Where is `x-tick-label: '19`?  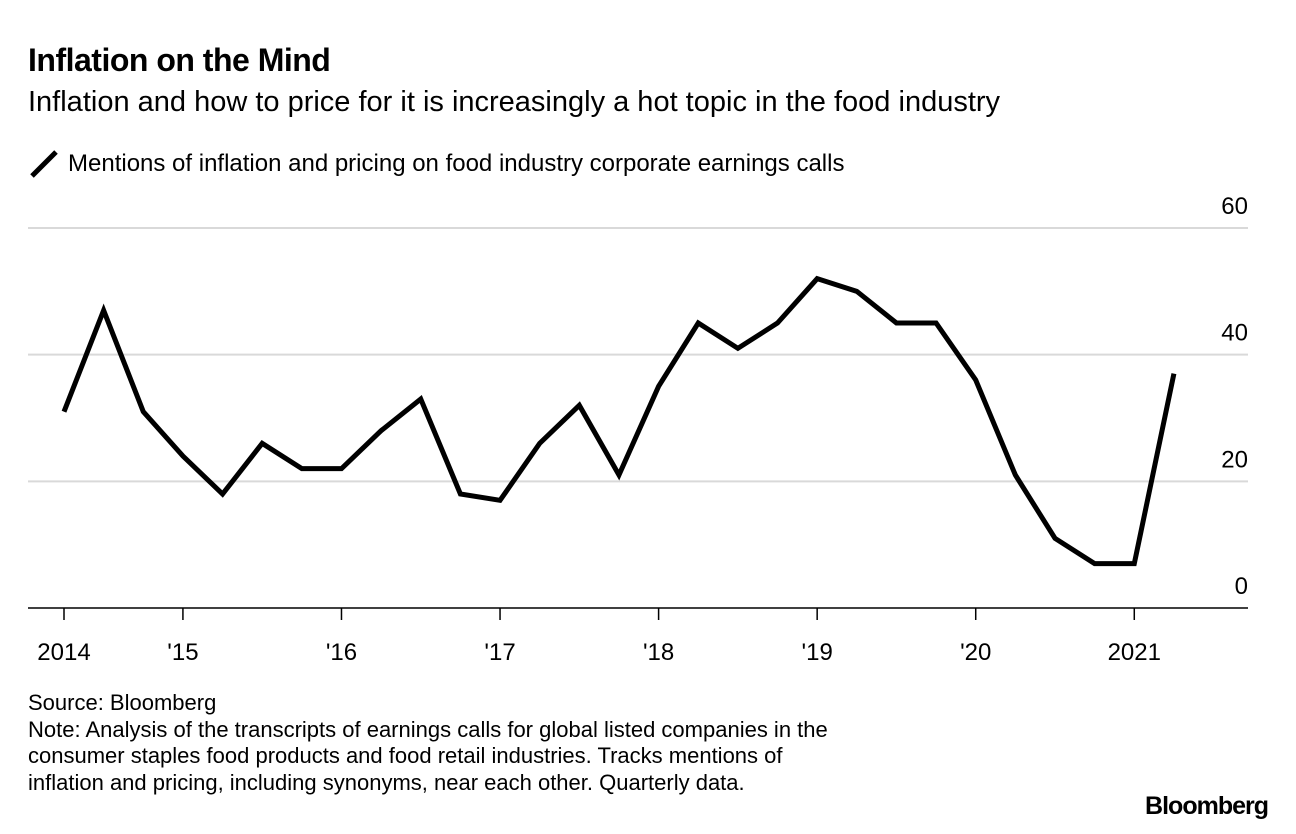
x-tick-label: '19 is located at coordinates (817, 652).